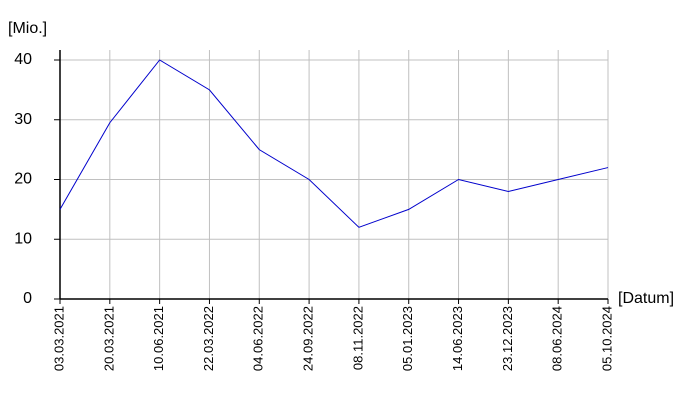 This screenshot has width=700, height=400. I want to click on y-tick-label: 10, so click(23, 238).